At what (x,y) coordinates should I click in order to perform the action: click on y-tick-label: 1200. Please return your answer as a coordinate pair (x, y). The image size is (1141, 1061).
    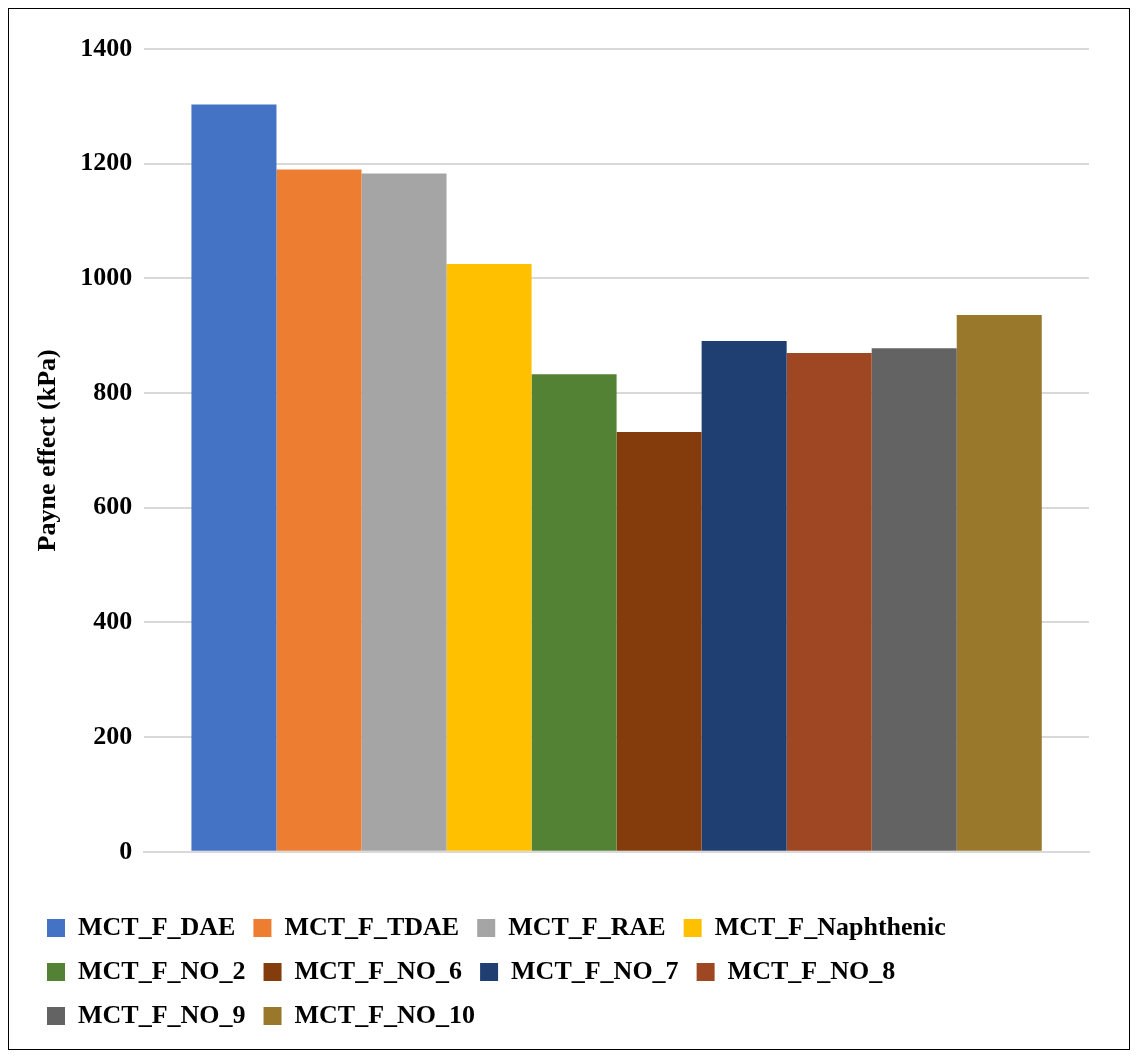
    Looking at the image, I should click on (106, 162).